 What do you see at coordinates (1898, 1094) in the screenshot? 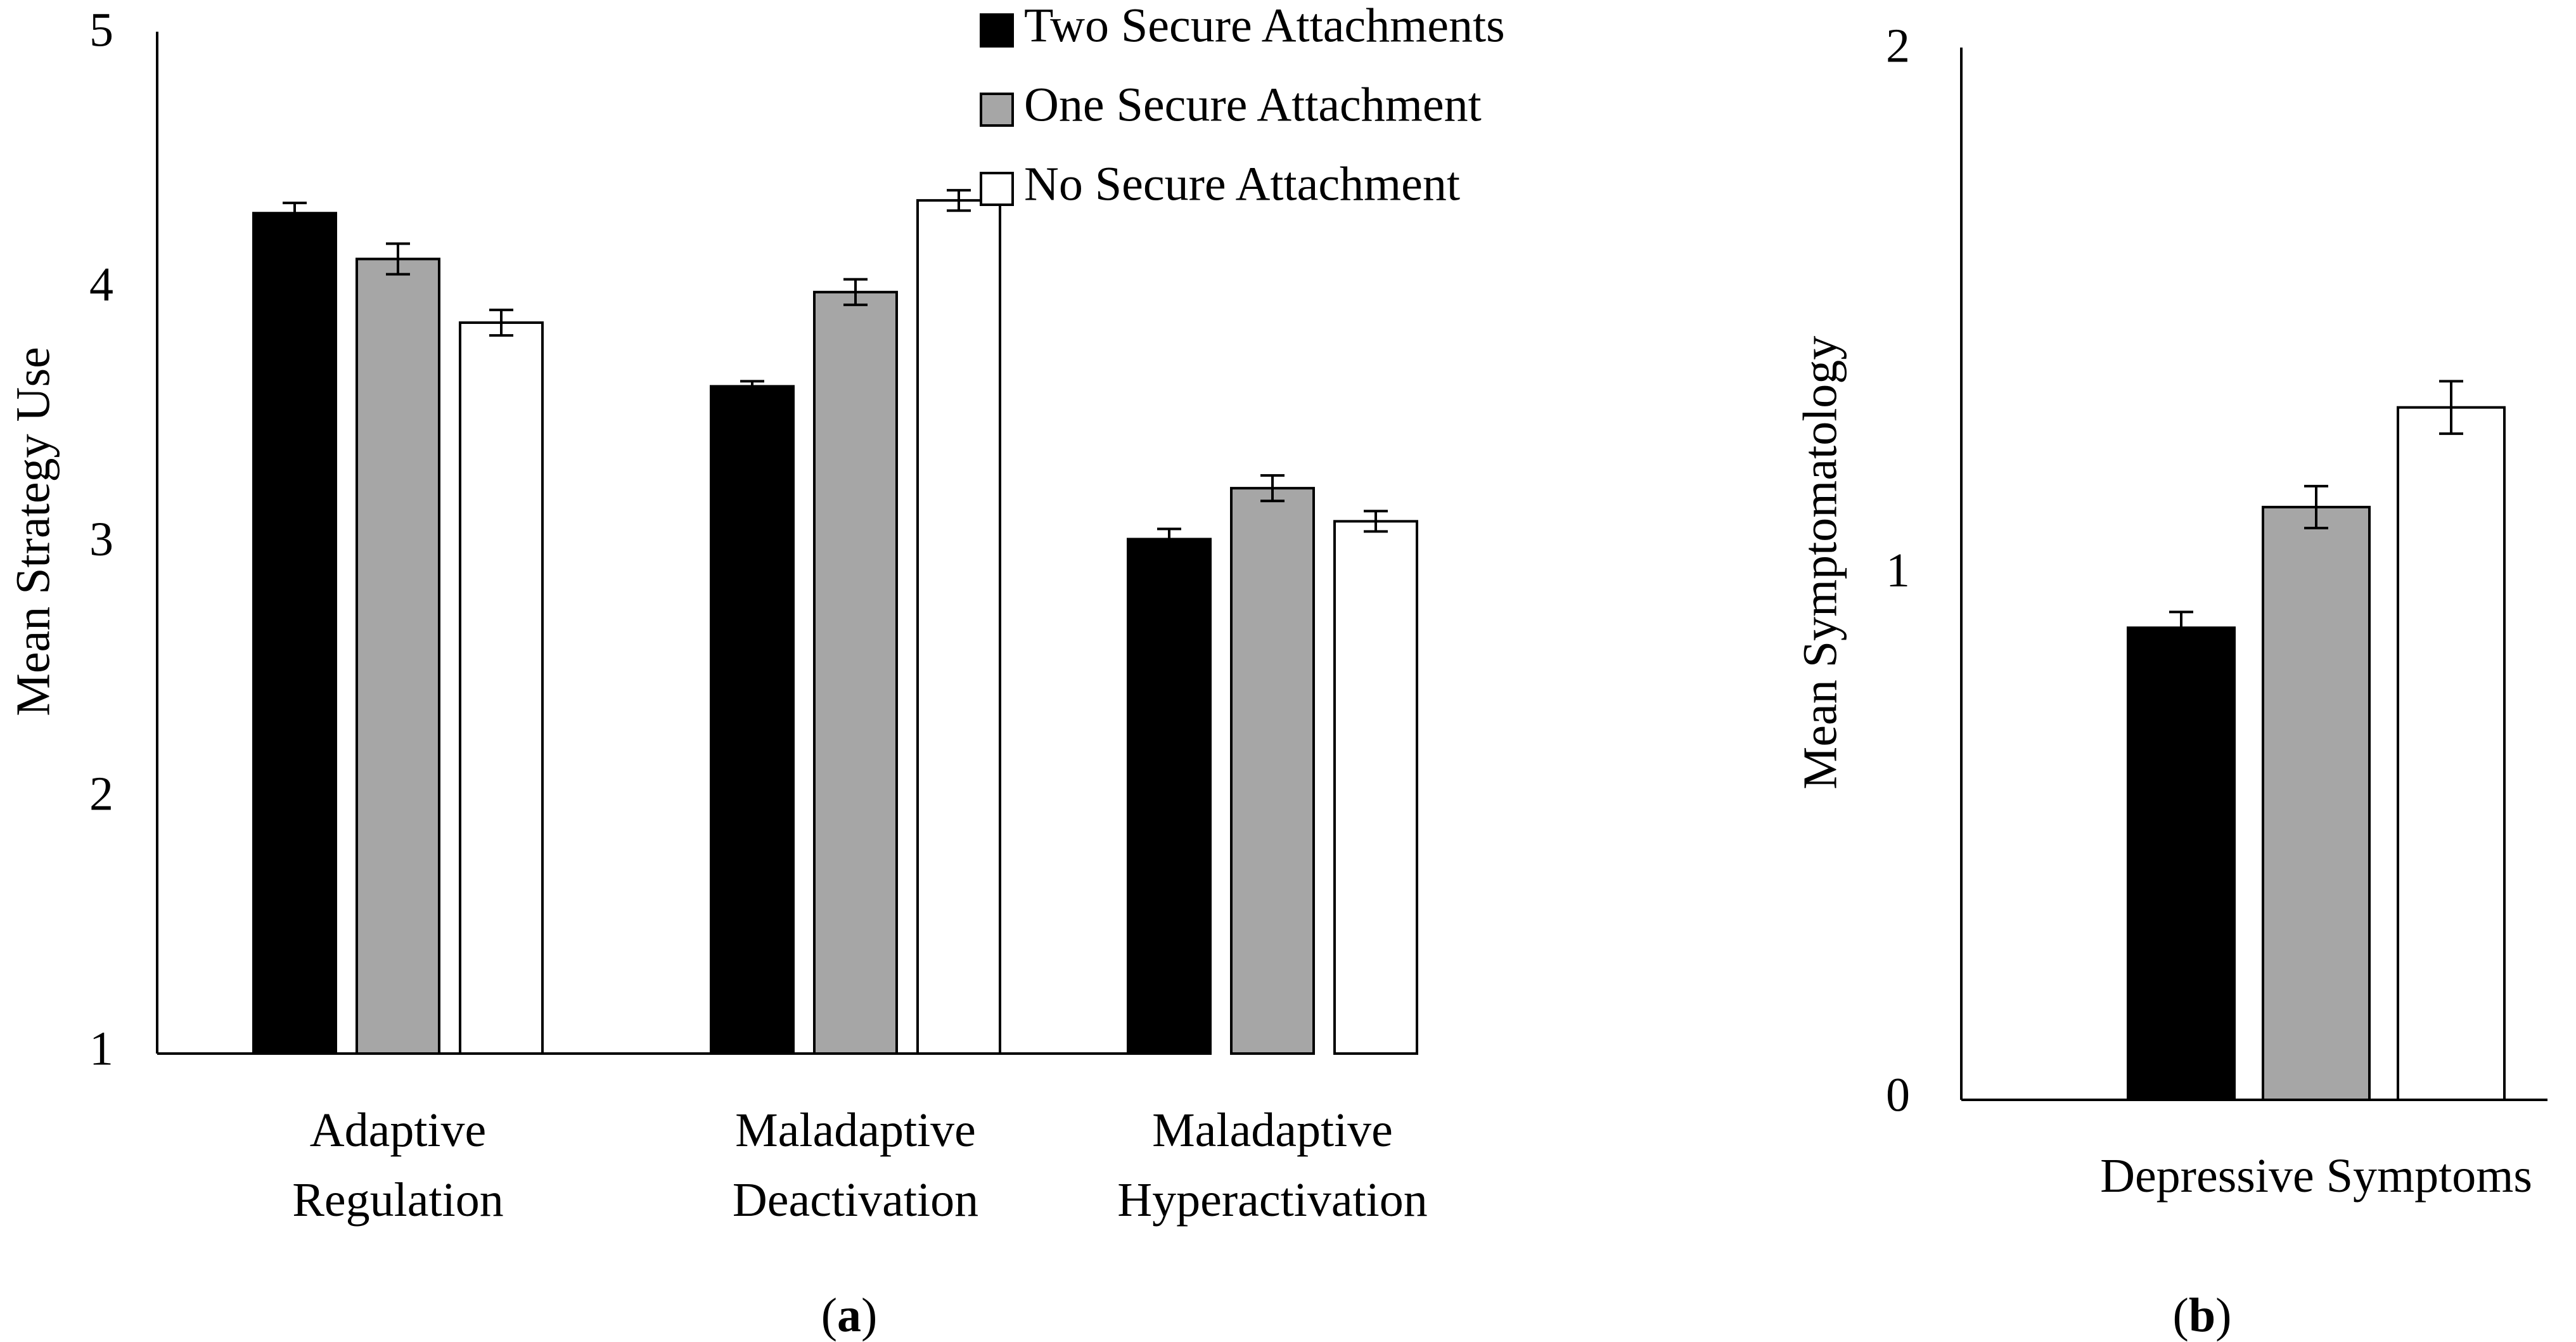
I see `y-tick-label: 0` at bounding box center [1898, 1094].